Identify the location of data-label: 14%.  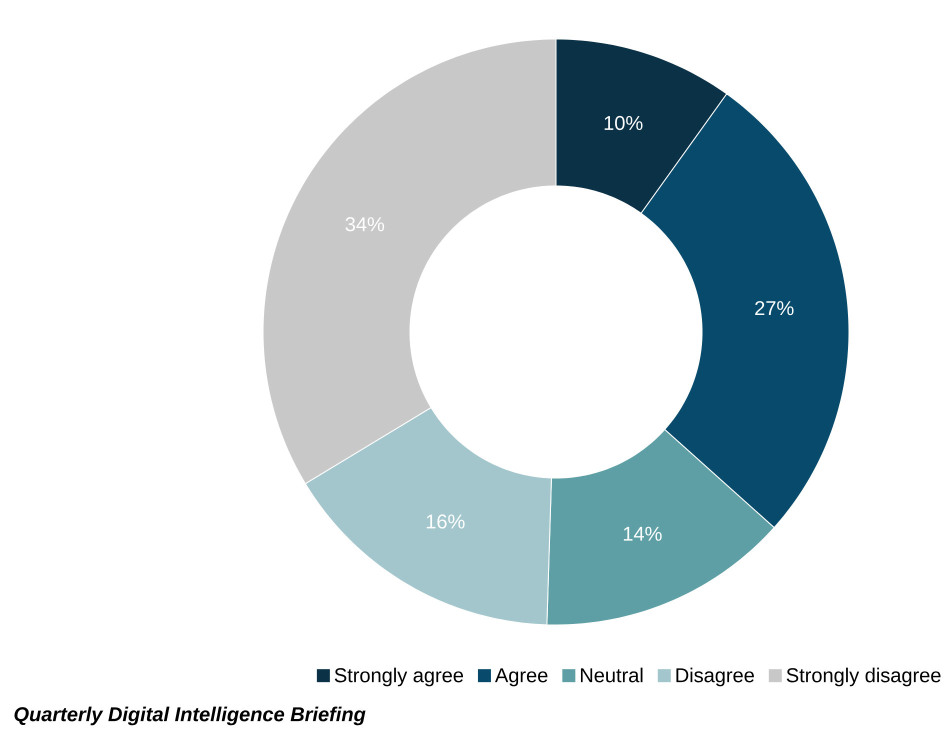
(643, 533).